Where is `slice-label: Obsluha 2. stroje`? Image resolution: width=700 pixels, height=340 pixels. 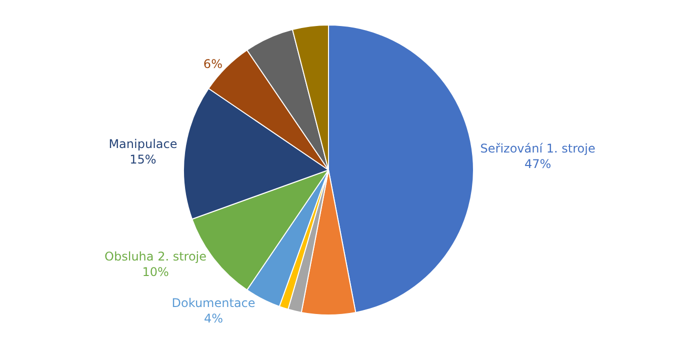
slice-label: Obsluha 2. stroje is located at coordinates (155, 257).